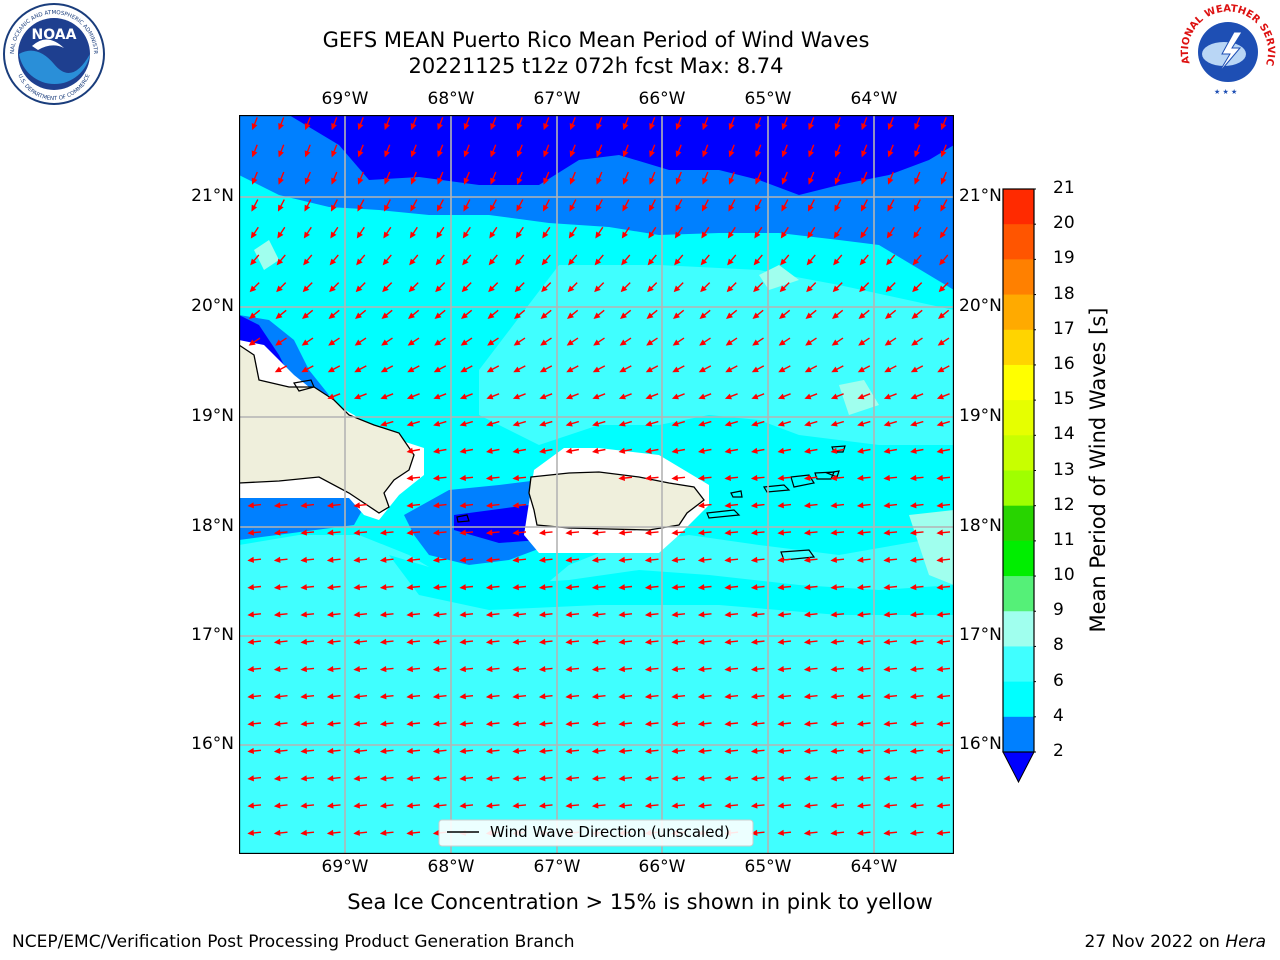 Image resolution: width=1280 pixels, height=960 pixels. I want to click on colorbar-tick-label: 10, so click(1064, 575).